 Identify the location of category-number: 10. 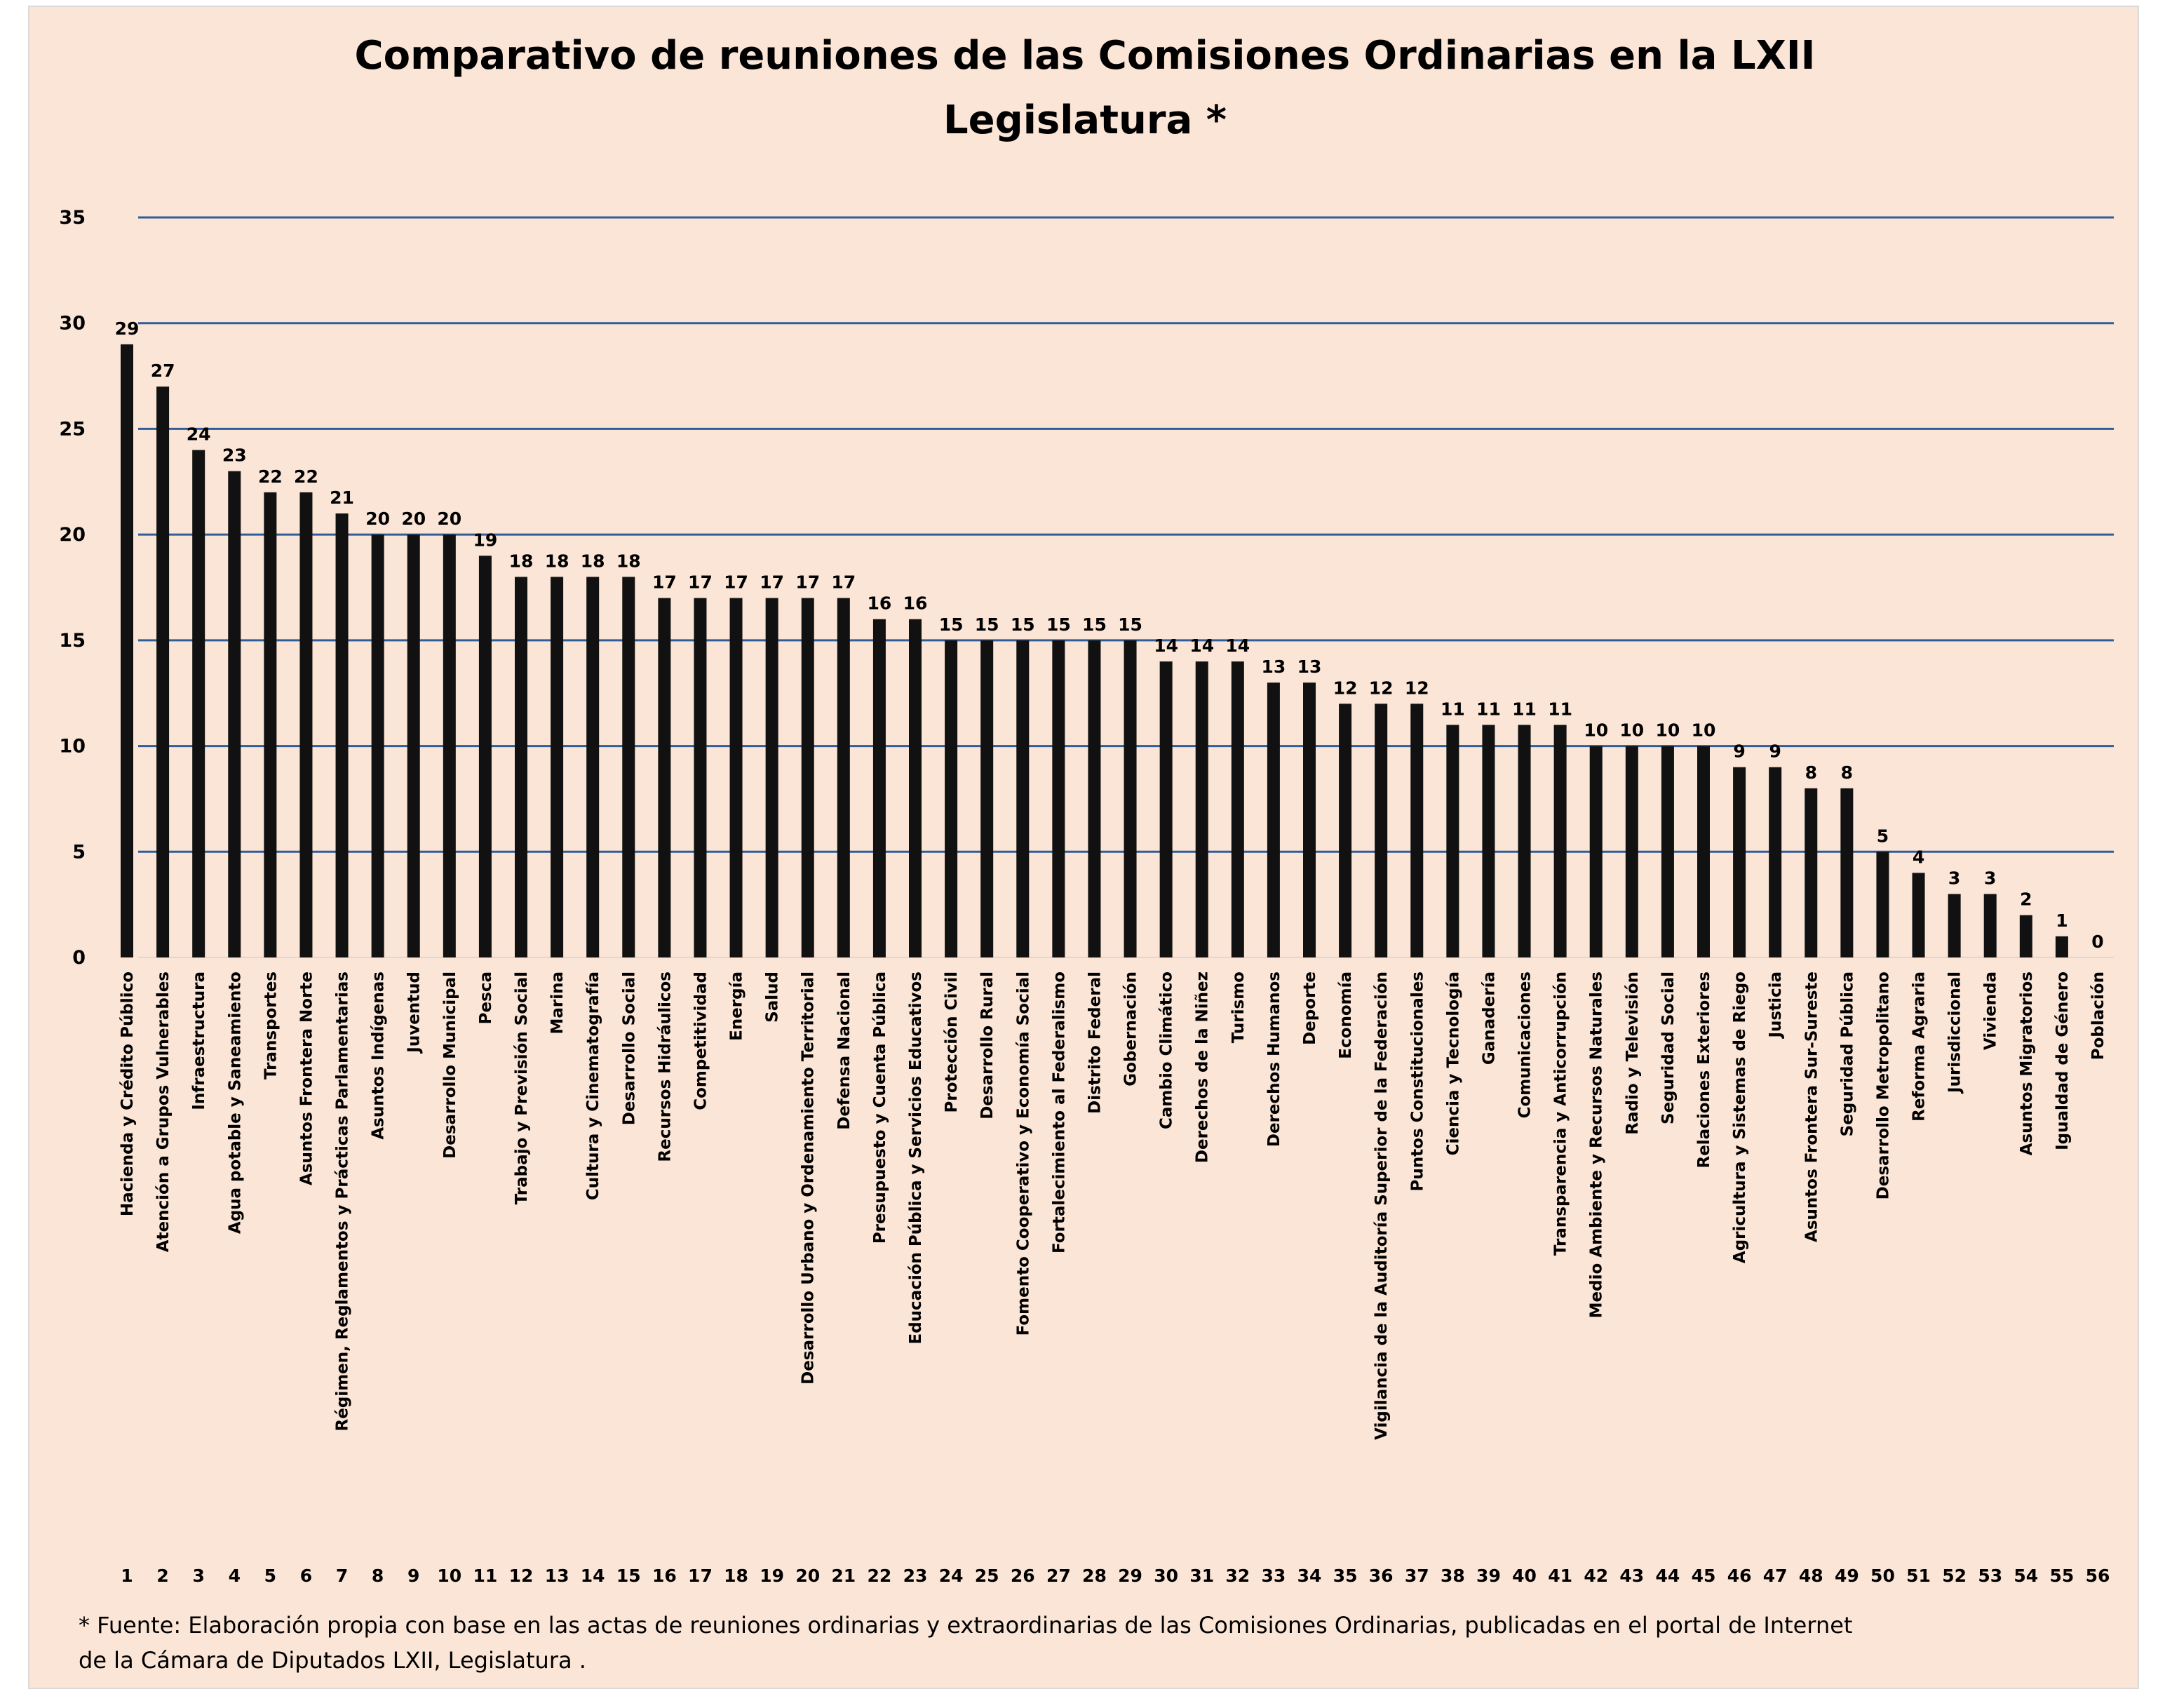
(449, 1576).